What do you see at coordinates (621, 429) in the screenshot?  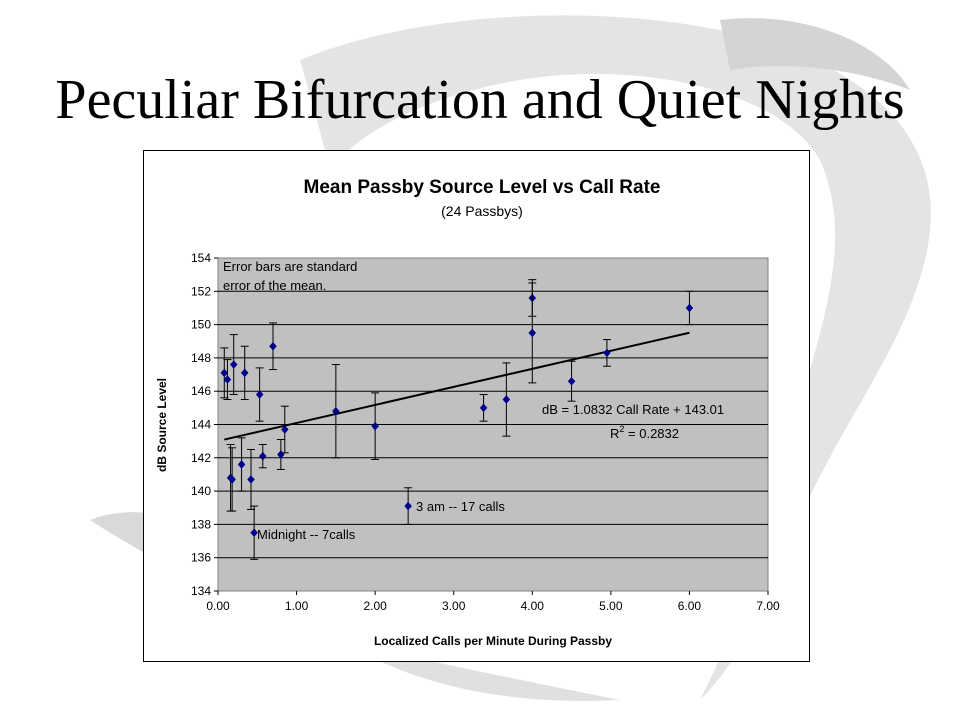 I see `r-squared-exponent: 2` at bounding box center [621, 429].